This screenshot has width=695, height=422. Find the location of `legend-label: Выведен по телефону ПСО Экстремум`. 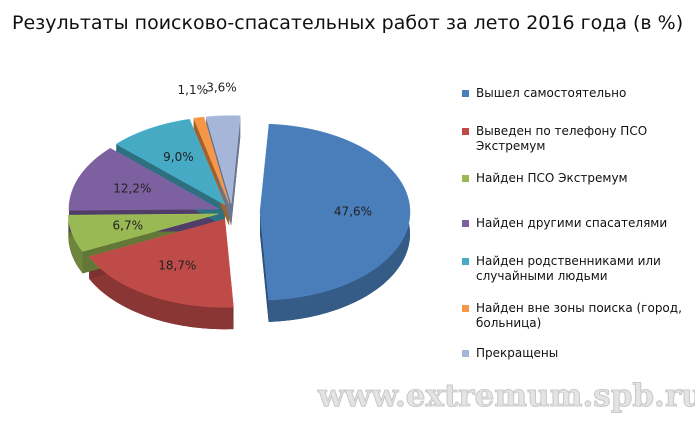

legend-label: Выведен по телефону ПСО Экстремум is located at coordinates (562, 138).